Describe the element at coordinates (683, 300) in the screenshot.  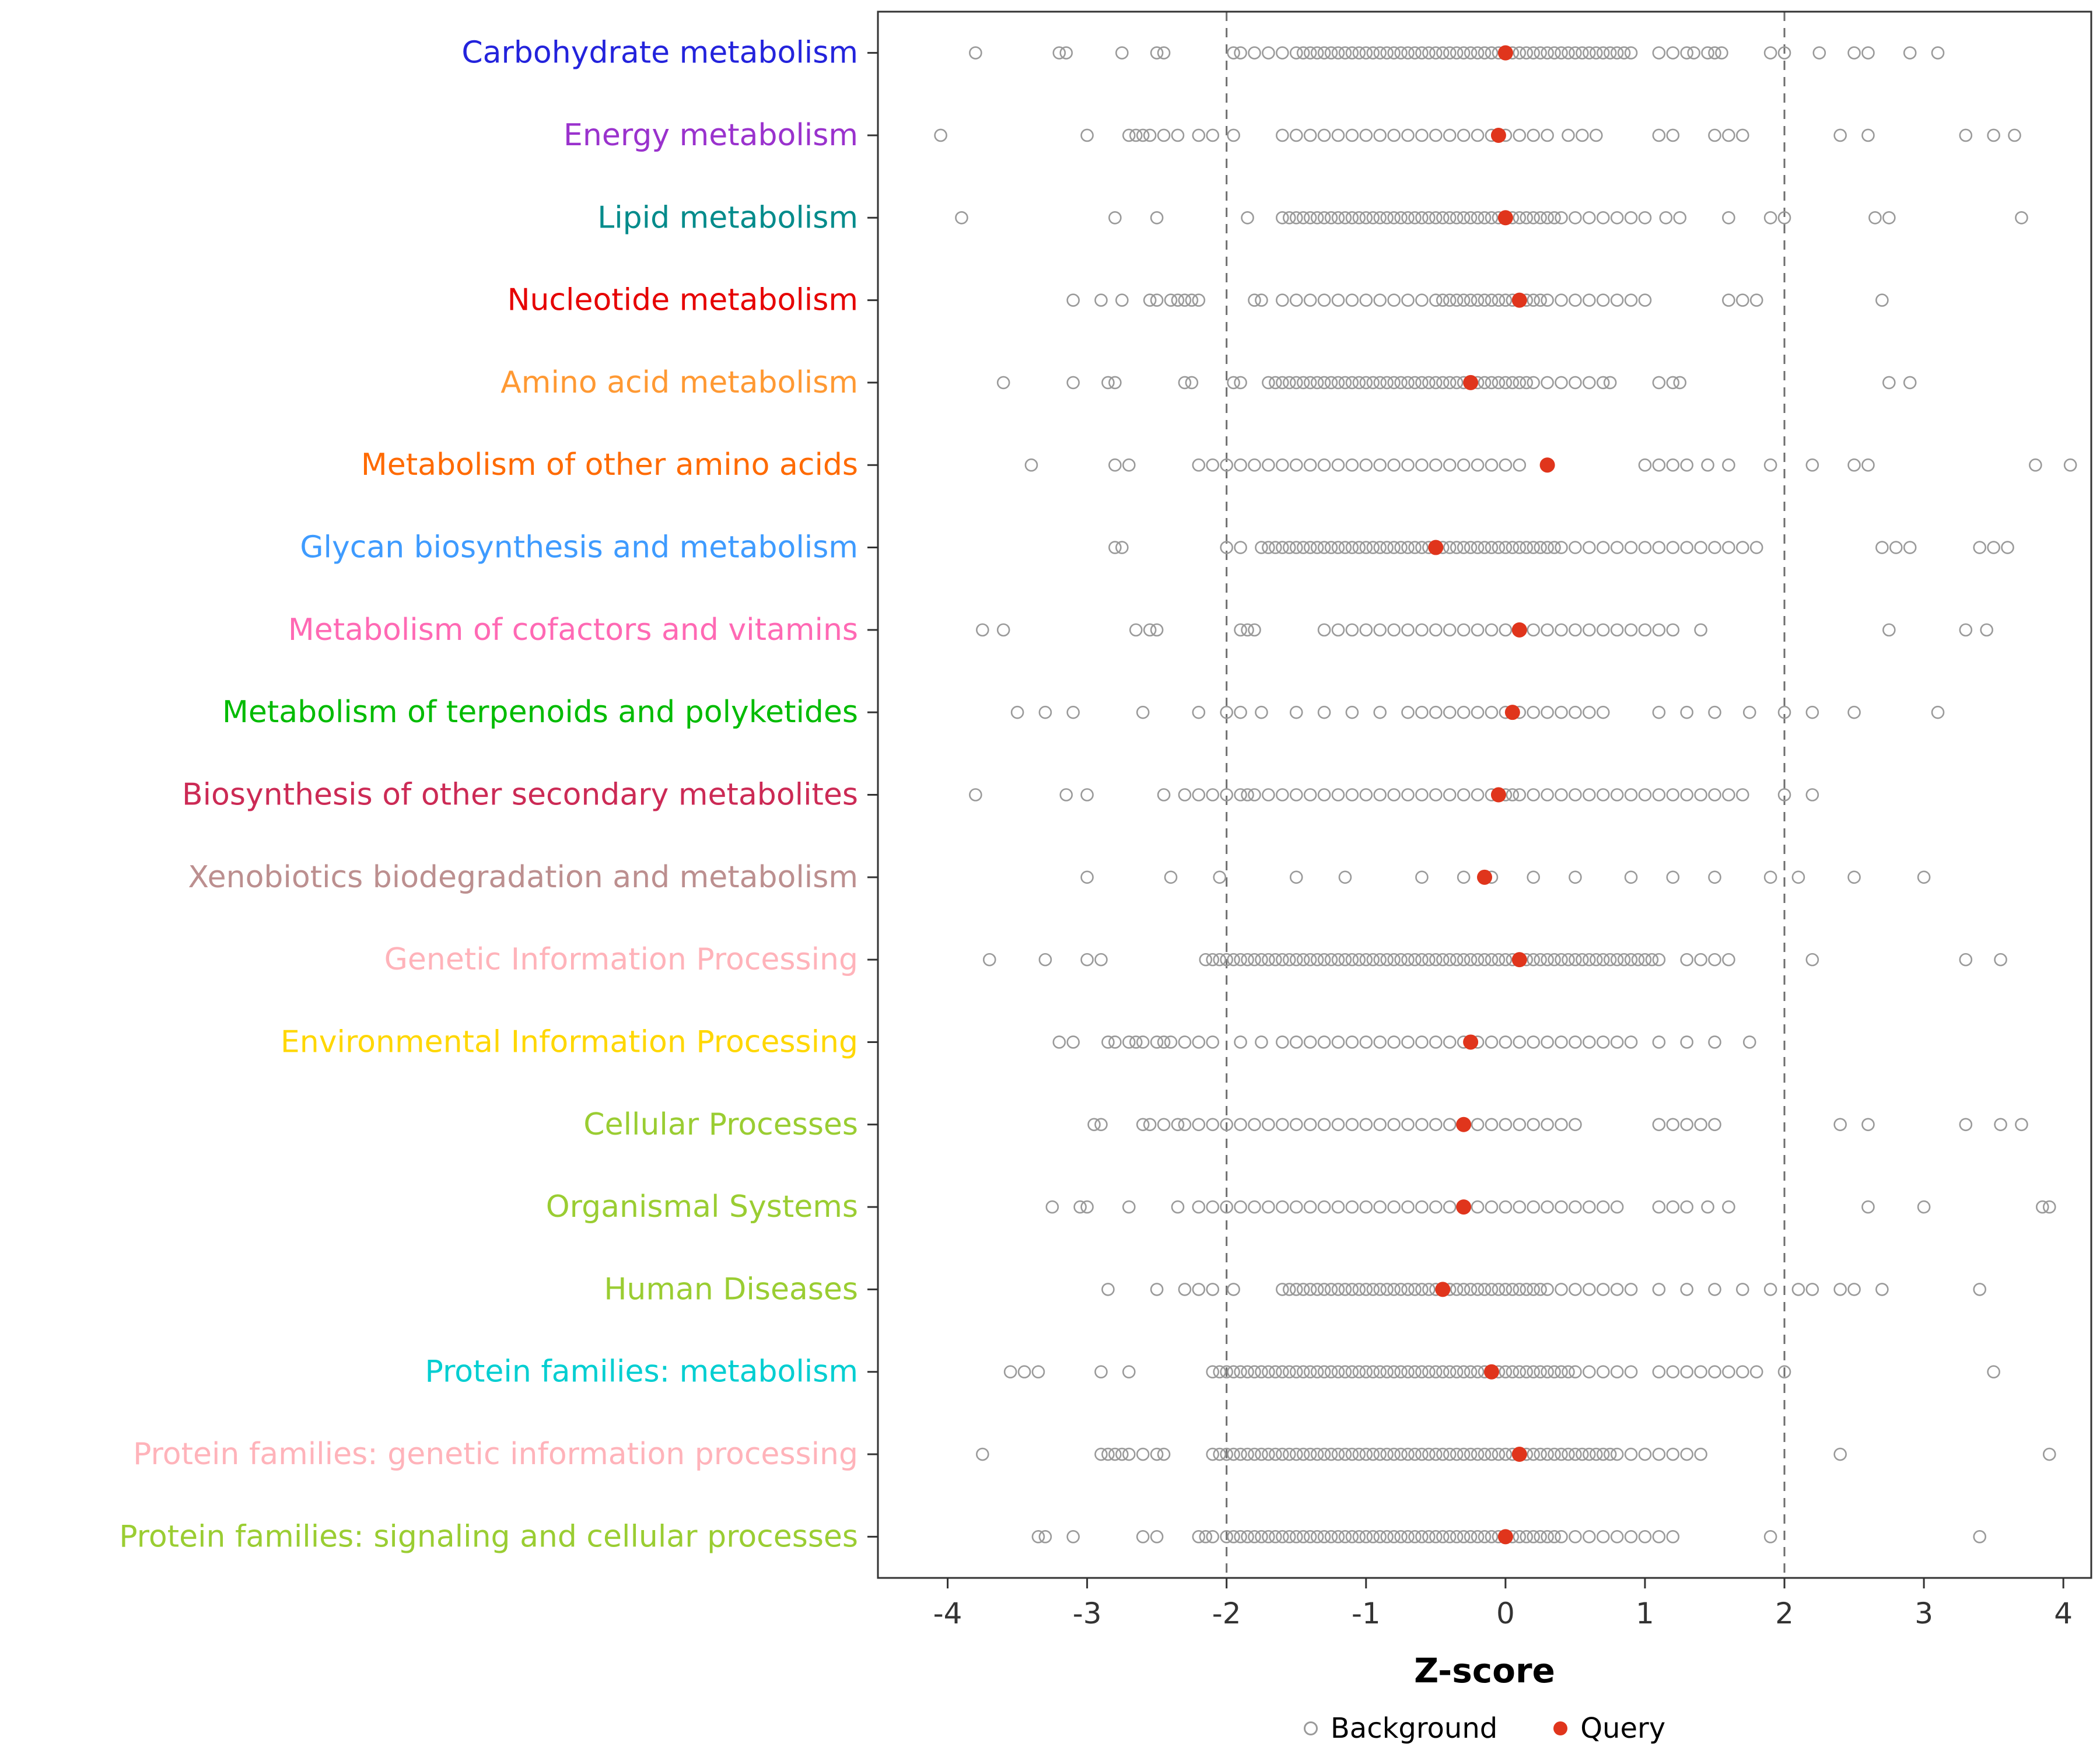
I see `category-label: Nucleotide metabolism` at that location.